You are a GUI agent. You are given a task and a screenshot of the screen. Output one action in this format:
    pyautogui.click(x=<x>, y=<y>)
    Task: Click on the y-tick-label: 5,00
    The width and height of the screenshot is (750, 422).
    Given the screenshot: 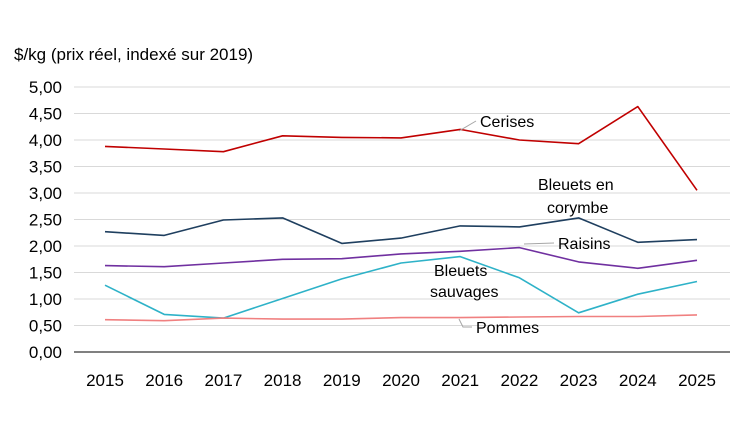 What is the action you would take?
    pyautogui.click(x=45, y=87)
    